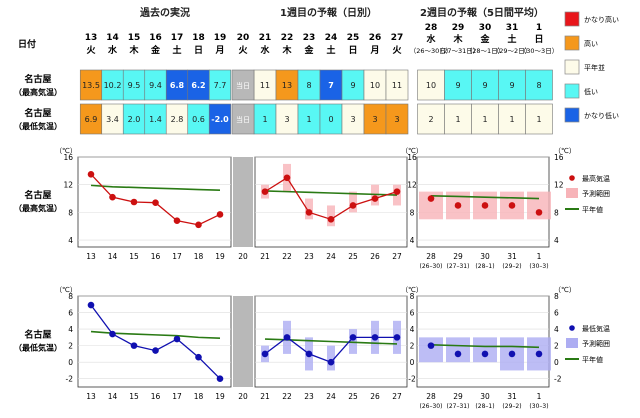  What do you see at coordinates (397, 256) in the screenshot?
I see `max-xtick-week1: 27` at bounding box center [397, 256].